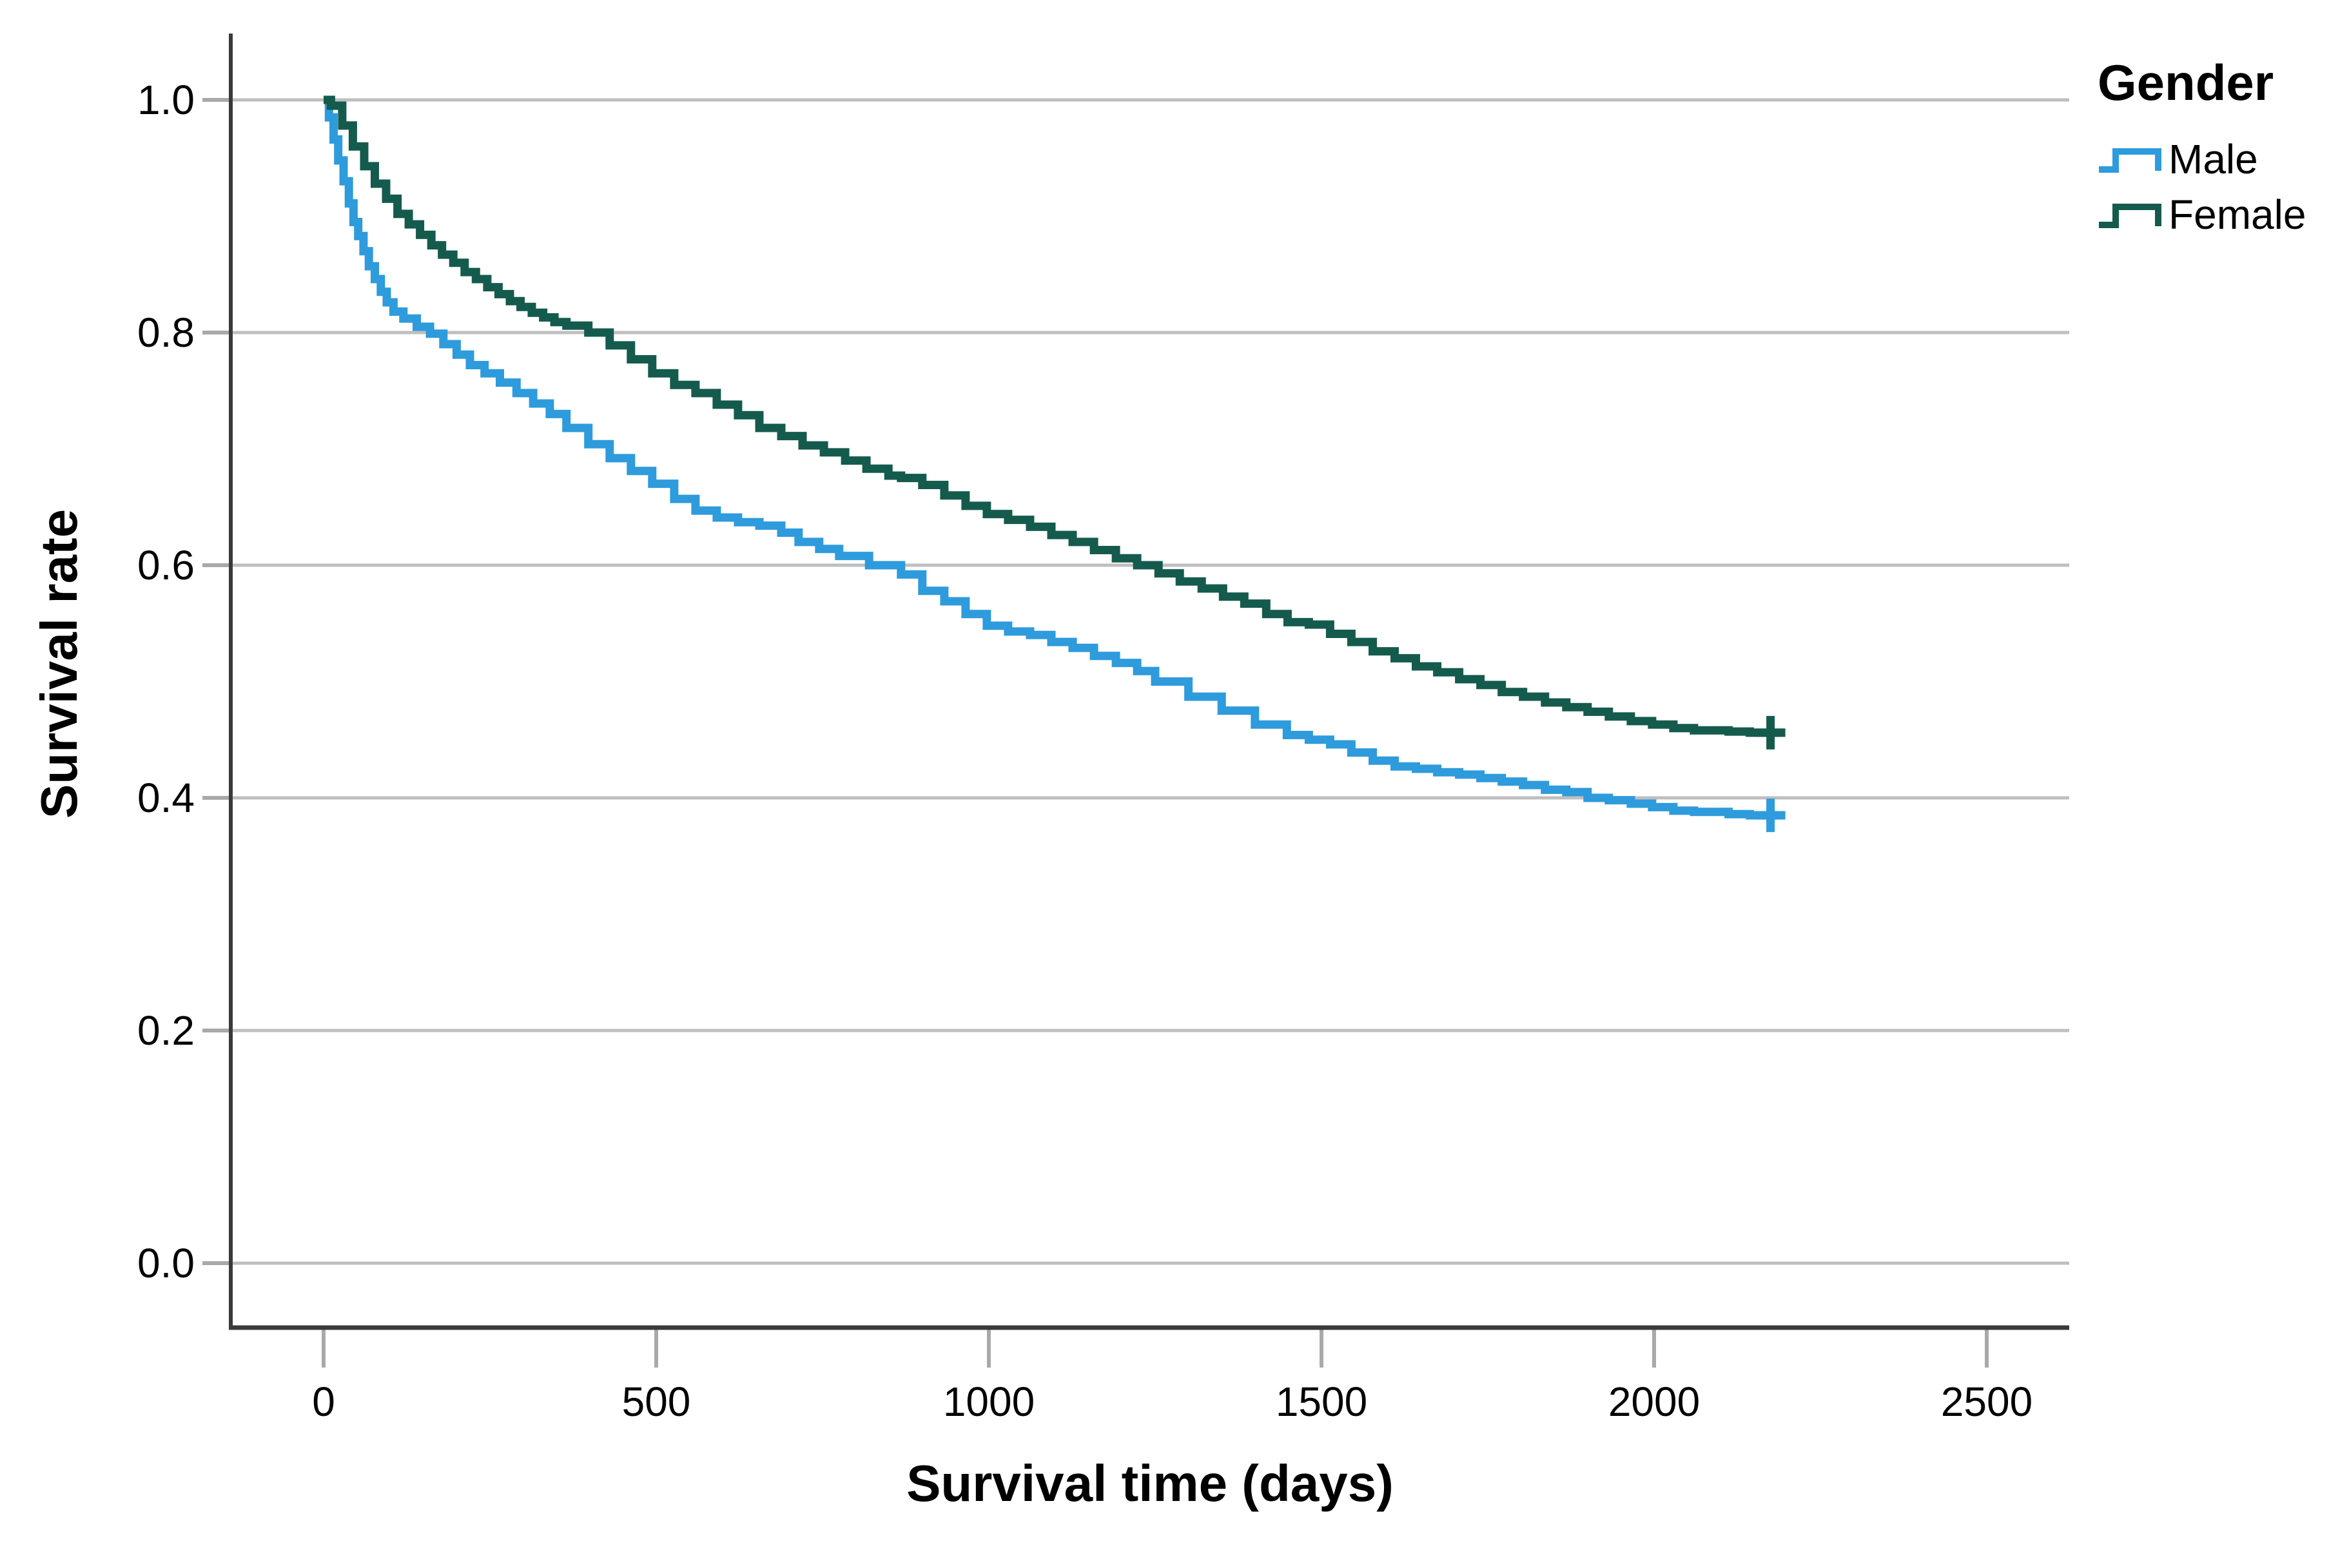 The height and width of the screenshot is (1568, 2349). Describe the element at coordinates (59, 663) in the screenshot. I see `y-axis-title: Survival rate` at that location.